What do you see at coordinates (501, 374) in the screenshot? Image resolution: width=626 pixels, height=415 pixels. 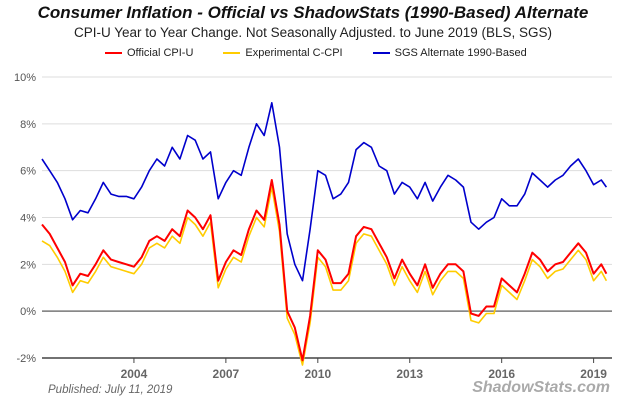 I see `x-tick-label: 2016` at bounding box center [501, 374].